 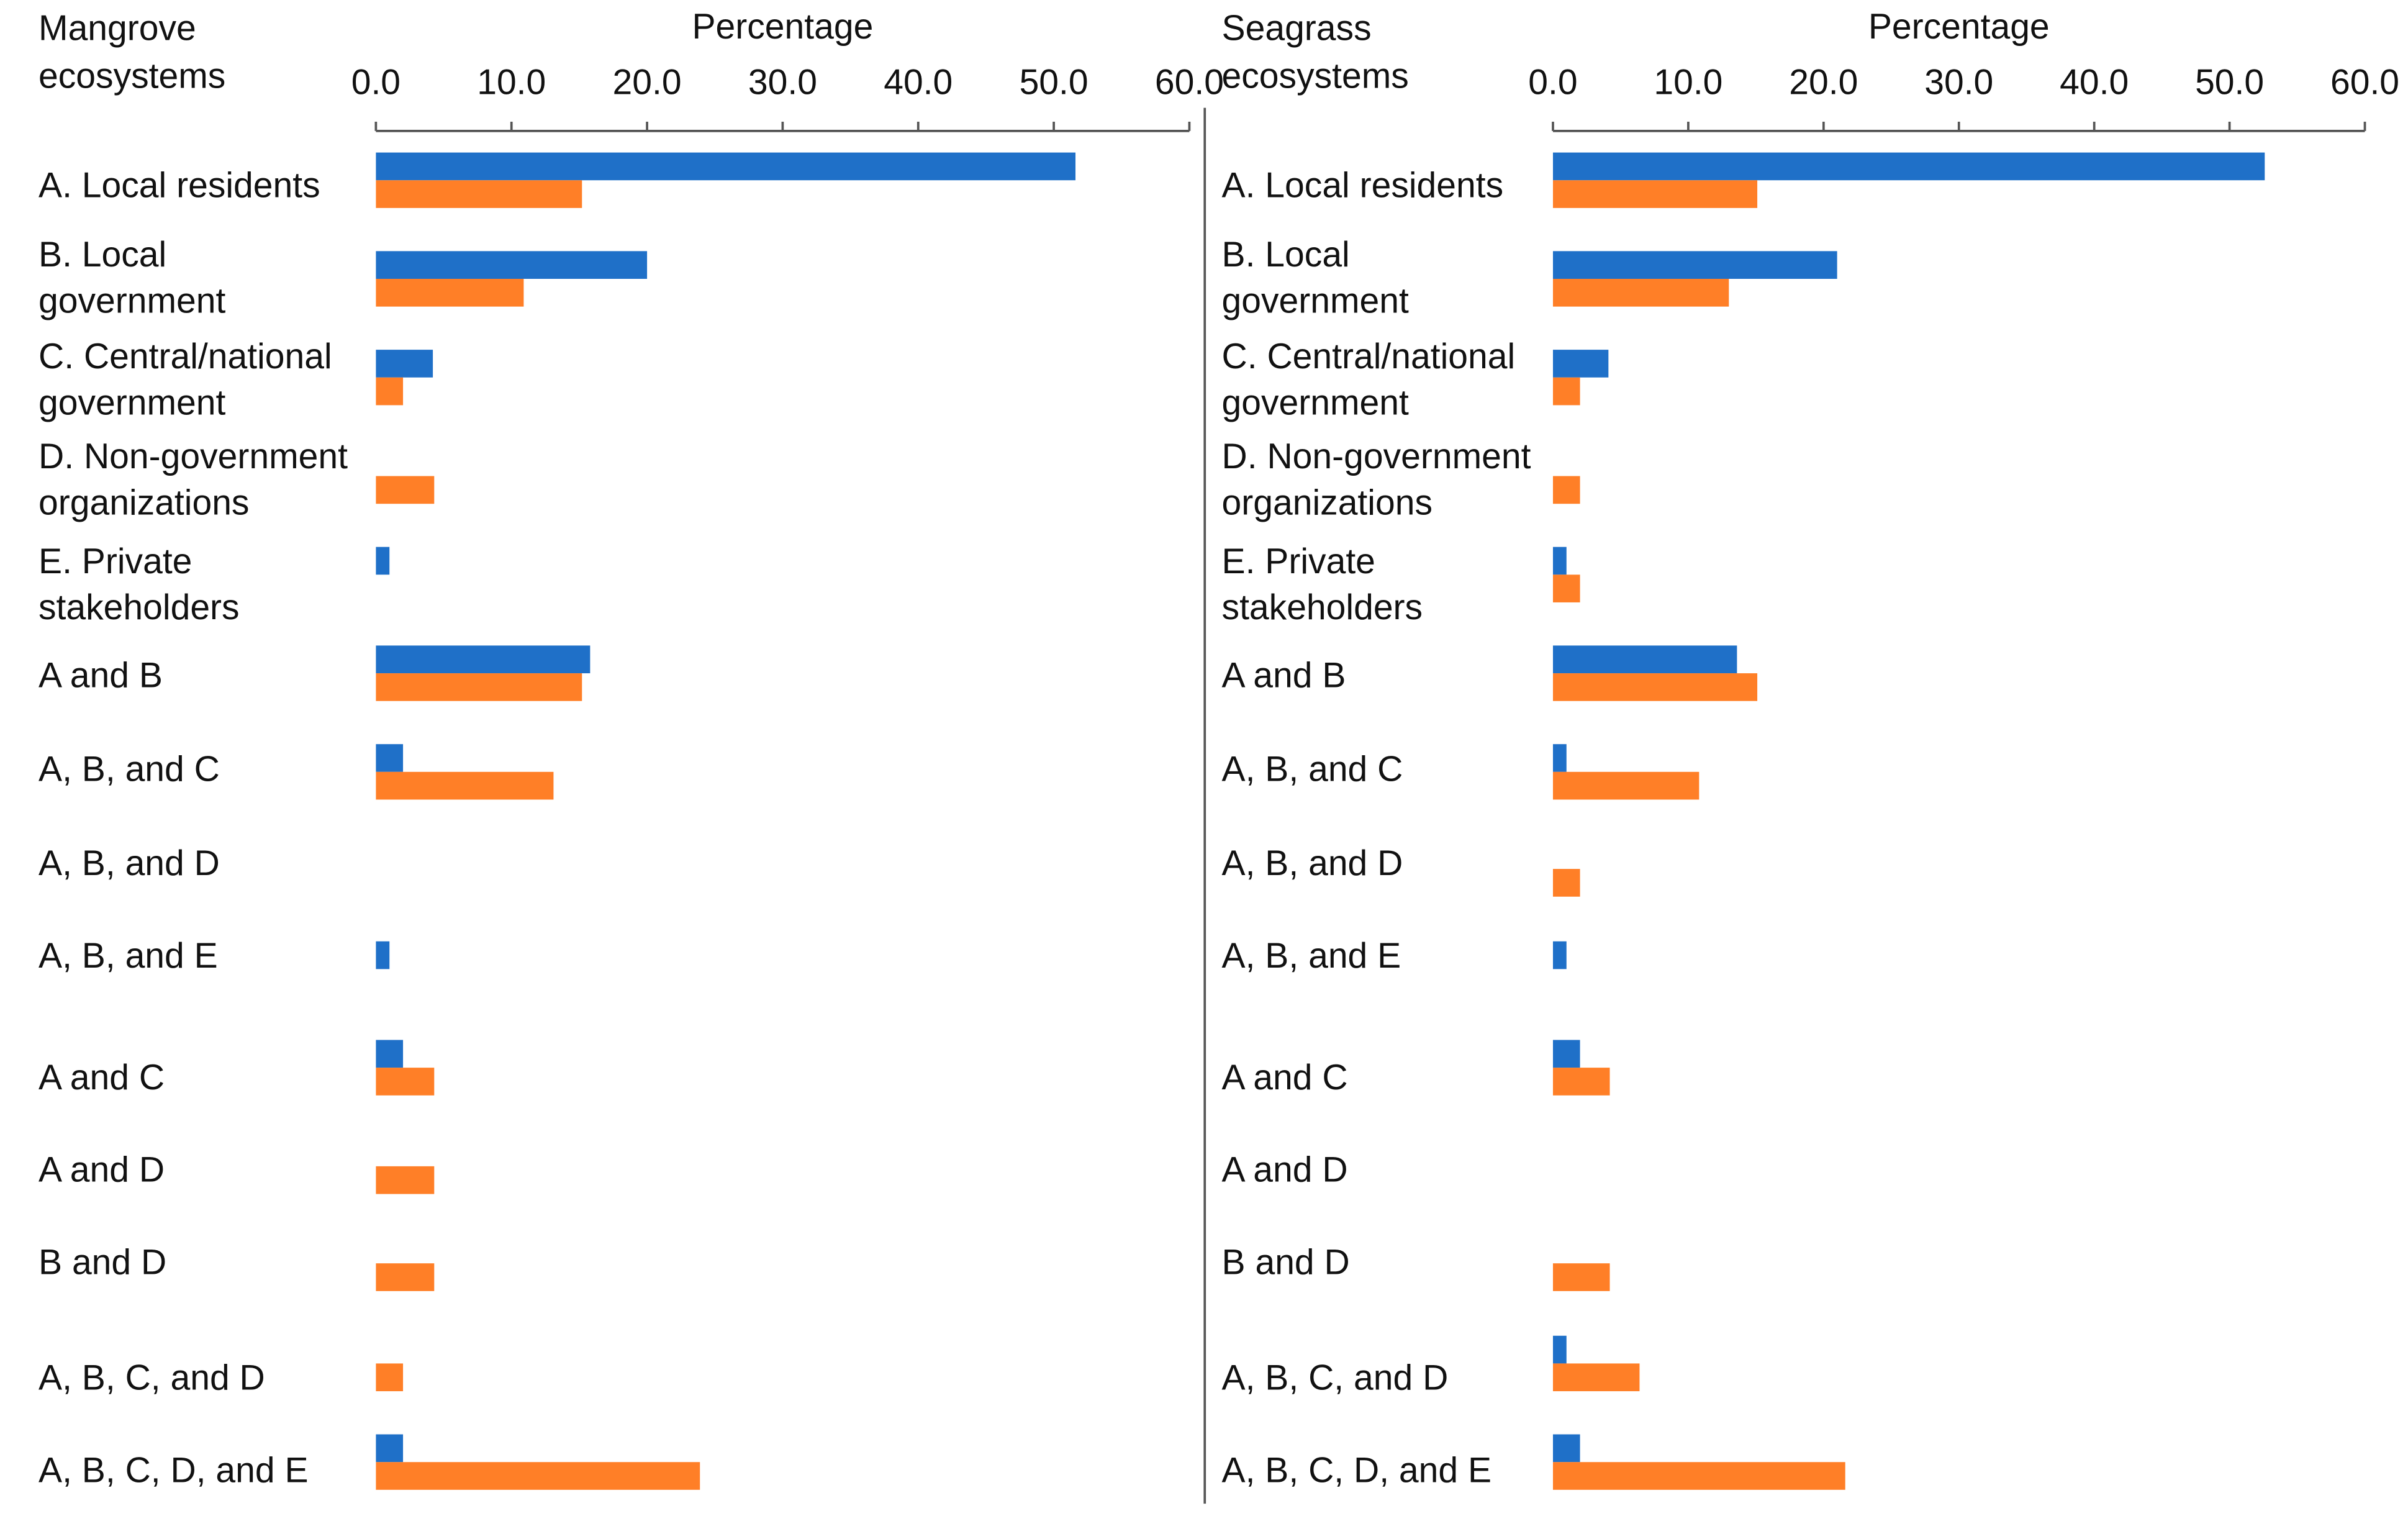 I want to click on category-label-box: A, B, C, D, and E, so click(x=173, y=1470).